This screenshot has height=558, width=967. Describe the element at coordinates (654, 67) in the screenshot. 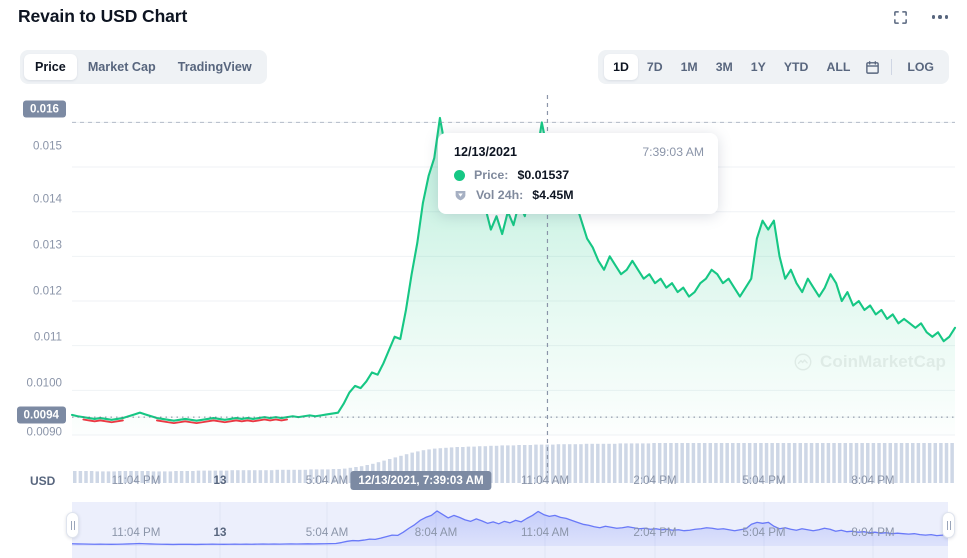

I see `range-7d: 7D` at that location.